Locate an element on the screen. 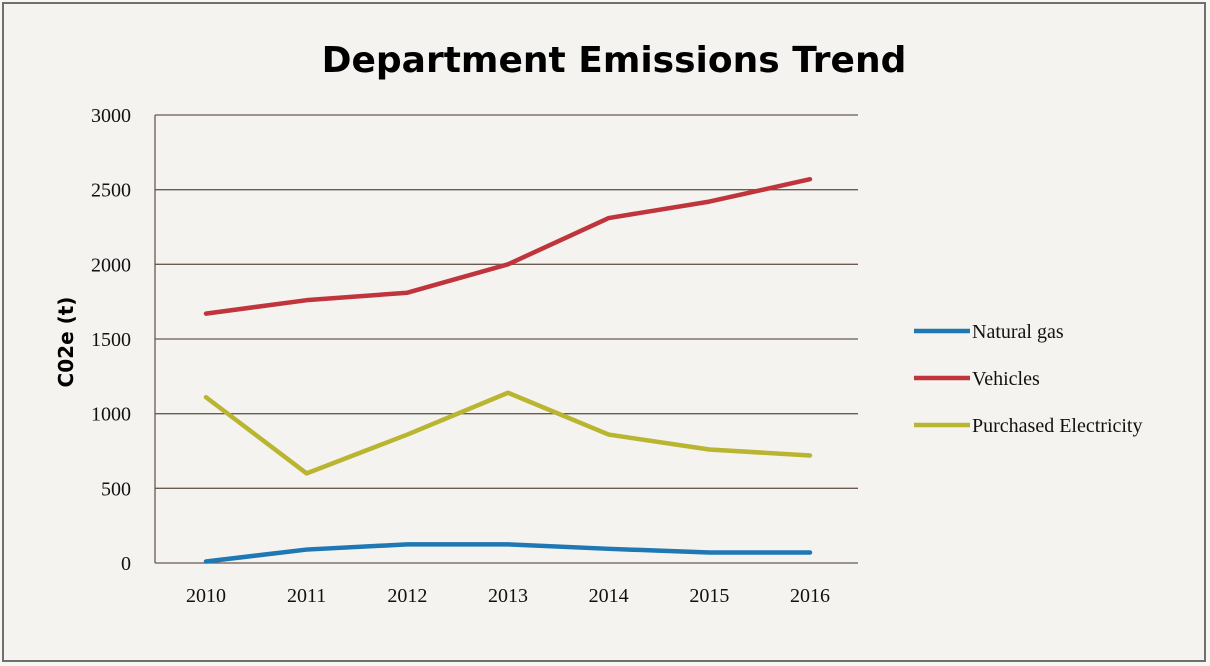 Image resolution: width=1210 pixels, height=666 pixels. legend: Natural gas Vehicles Purchased Electricity is located at coordinates (1028, 379).